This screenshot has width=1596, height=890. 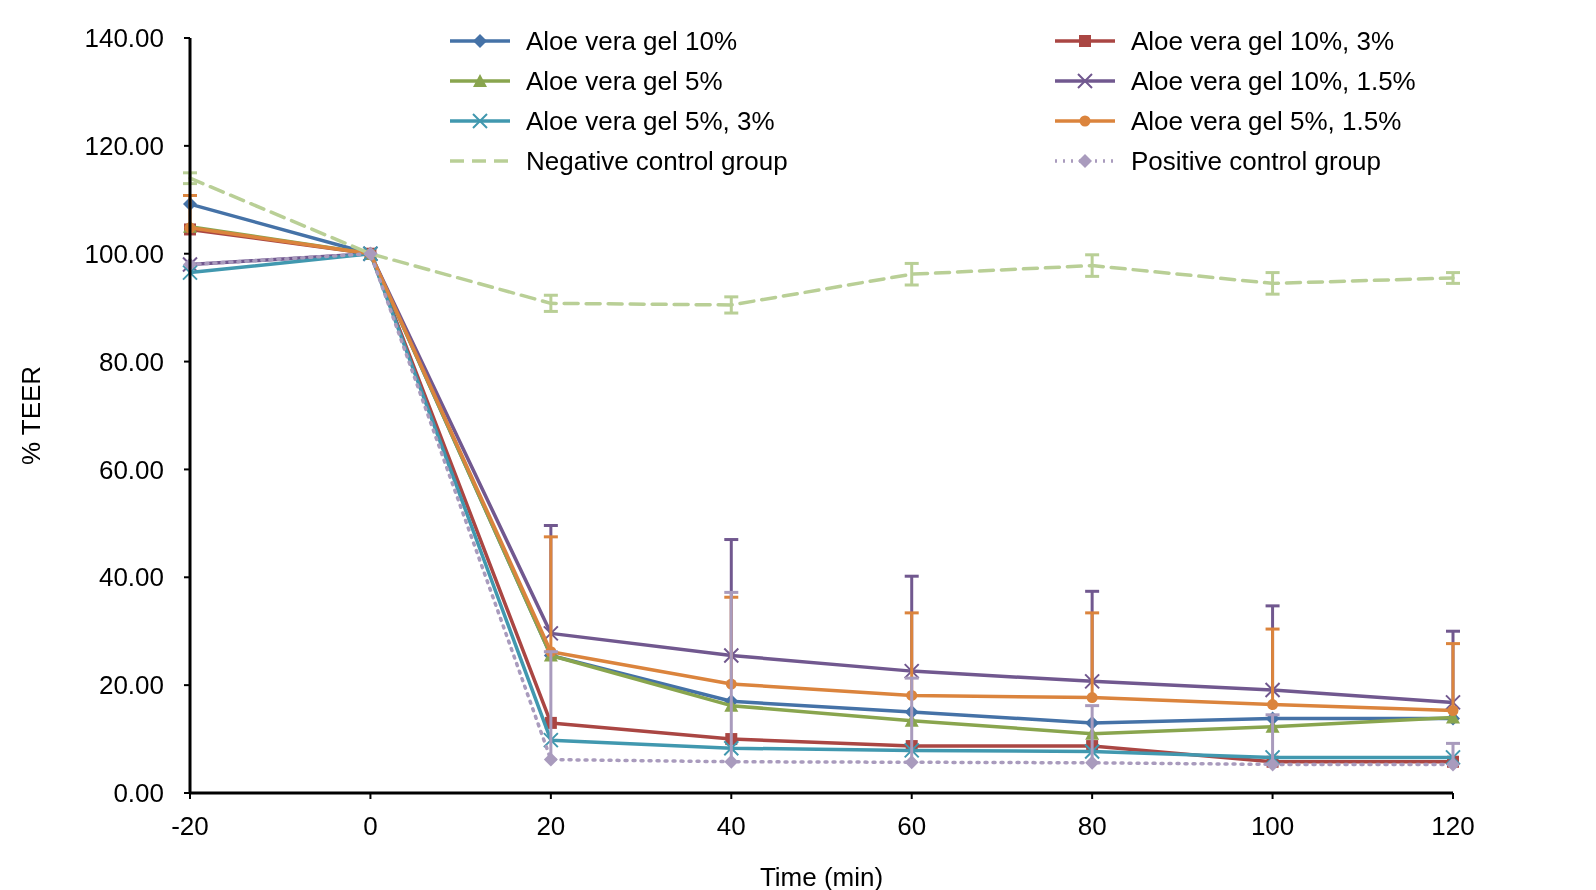 What do you see at coordinates (1453, 826) in the screenshot?
I see `x-tick-label: 120` at bounding box center [1453, 826].